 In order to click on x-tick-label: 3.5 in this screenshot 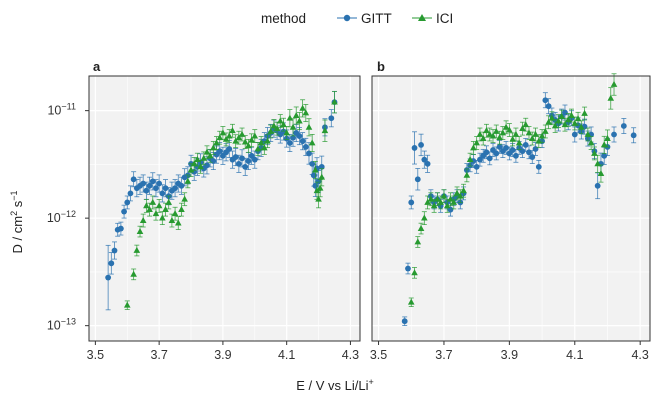, I will do `click(95, 355)`.